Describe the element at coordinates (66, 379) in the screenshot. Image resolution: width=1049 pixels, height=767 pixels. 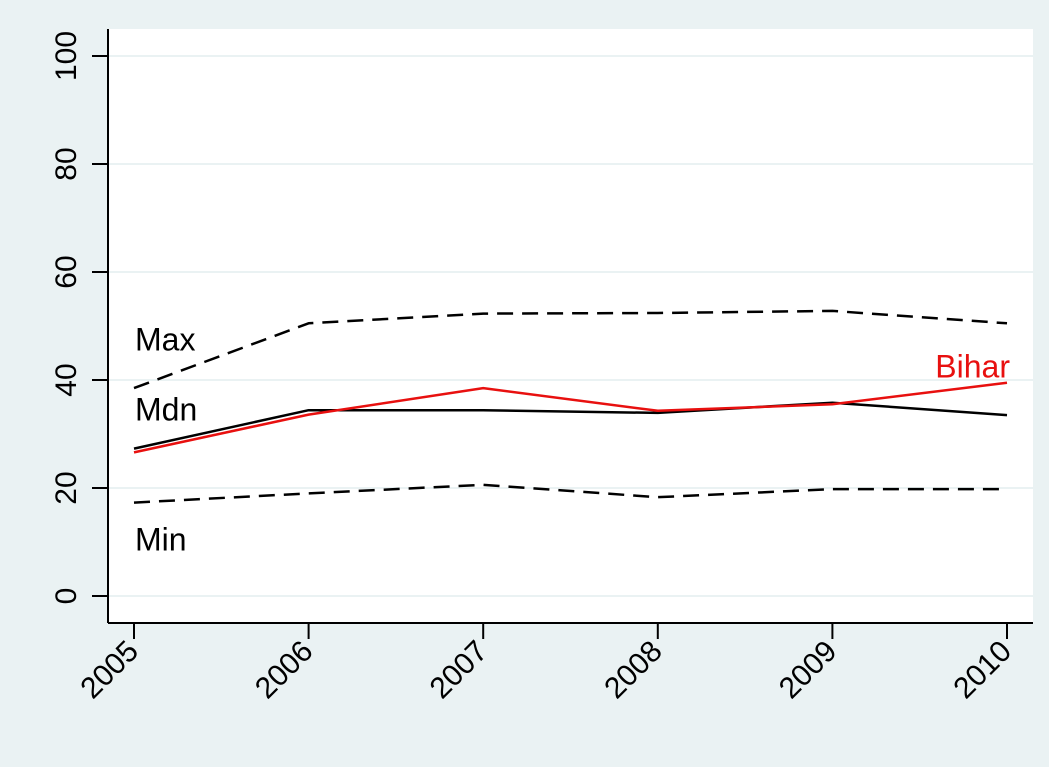
I see `y-tick-label: 40` at that location.